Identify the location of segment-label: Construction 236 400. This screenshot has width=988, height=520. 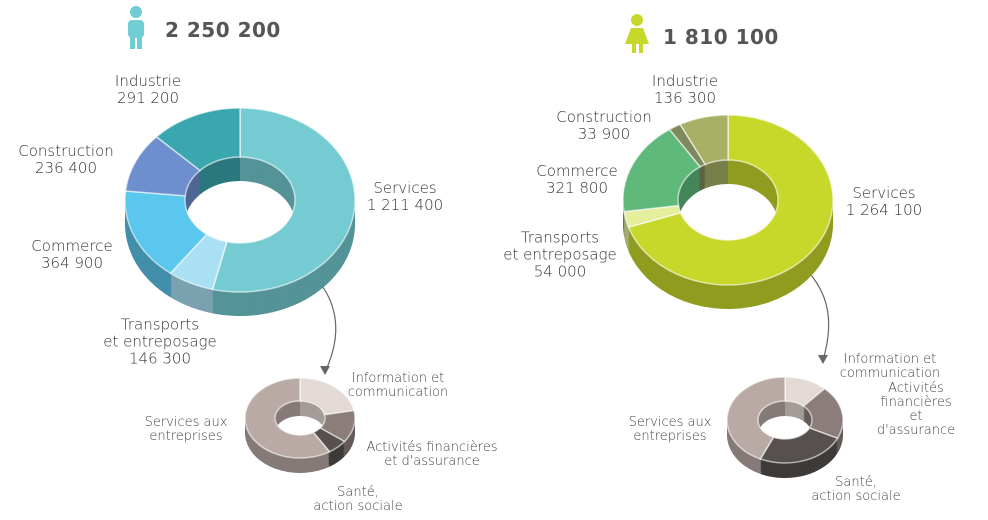
(66, 160).